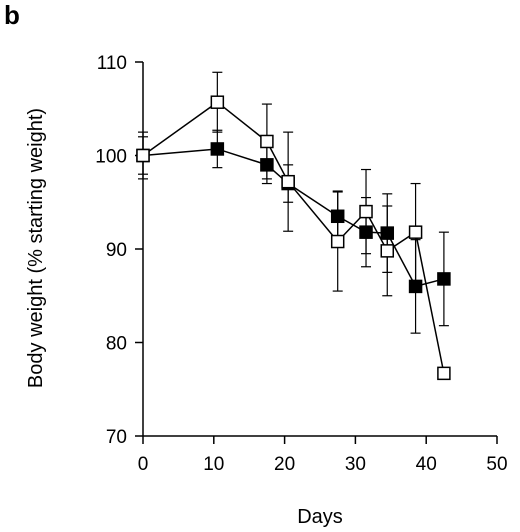 This screenshot has height=532, width=520. Describe the element at coordinates (143, 464) in the screenshot. I see `x-tick-label: 0` at that location.